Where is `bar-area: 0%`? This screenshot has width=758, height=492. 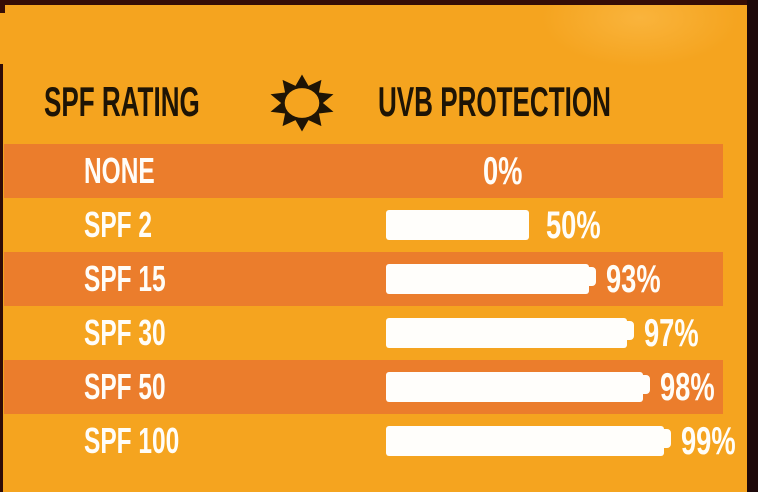
bar-area: 0% is located at coordinates (462, 171).